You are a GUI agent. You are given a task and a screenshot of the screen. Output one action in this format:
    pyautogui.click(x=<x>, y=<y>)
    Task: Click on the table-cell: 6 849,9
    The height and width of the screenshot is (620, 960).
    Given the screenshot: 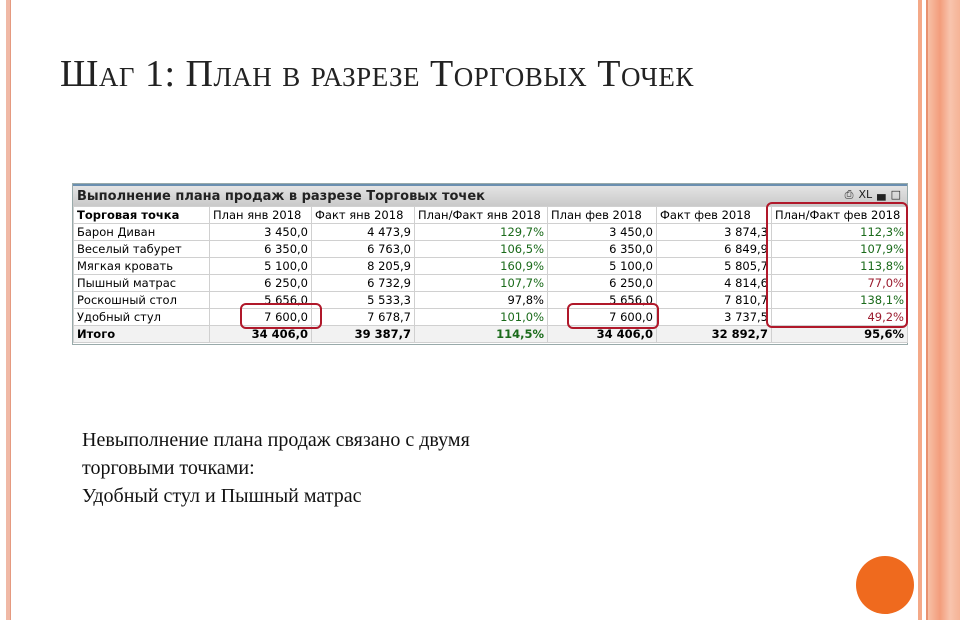 What is the action you would take?
    pyautogui.click(x=714, y=249)
    